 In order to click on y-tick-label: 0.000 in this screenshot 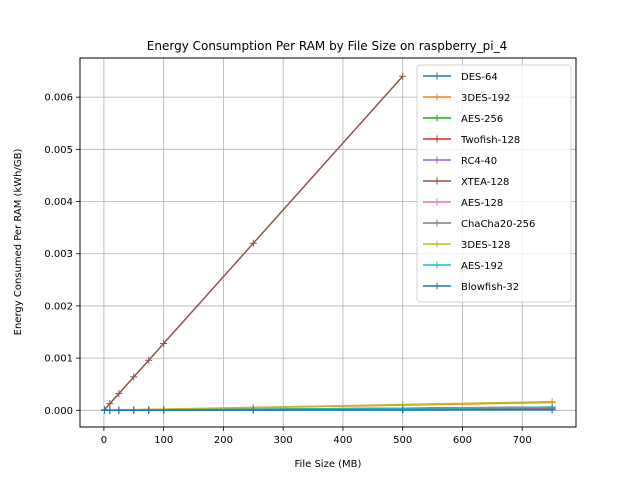, I will do `click(58, 411)`.